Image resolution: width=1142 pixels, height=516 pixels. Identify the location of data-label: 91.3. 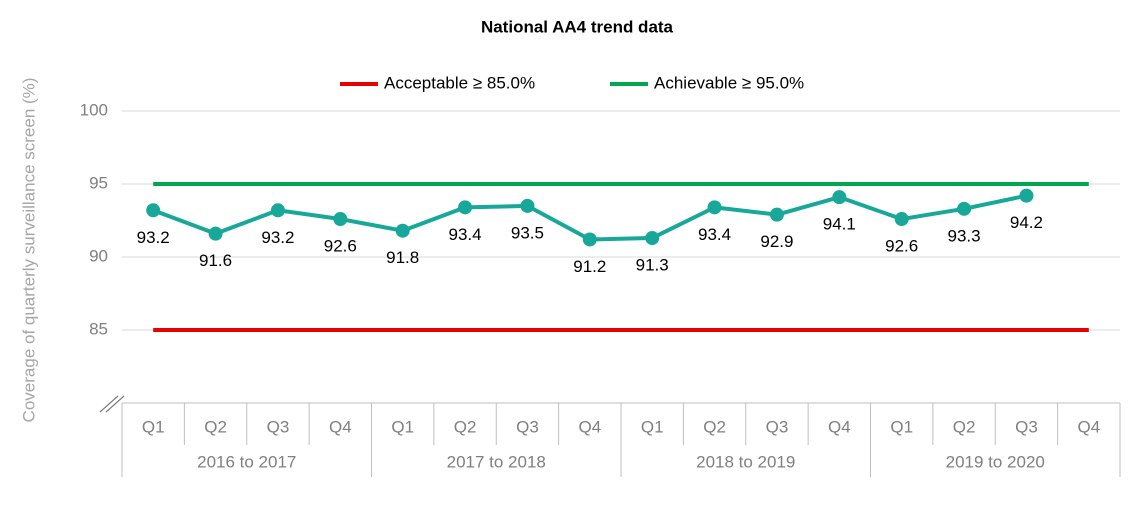
(652, 265).